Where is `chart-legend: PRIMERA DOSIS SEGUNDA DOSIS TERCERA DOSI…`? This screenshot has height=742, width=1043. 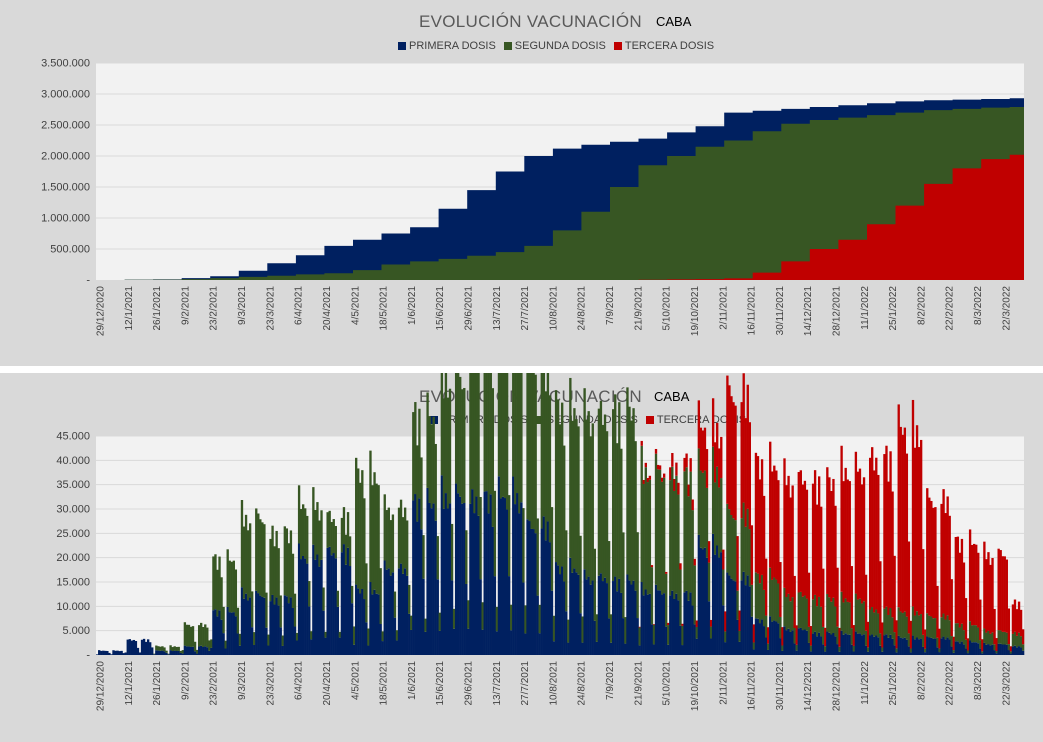 chart-legend: PRIMERA DOSIS SEGUNDA DOSIS TERCERA DOSI… is located at coordinates (560, 46).